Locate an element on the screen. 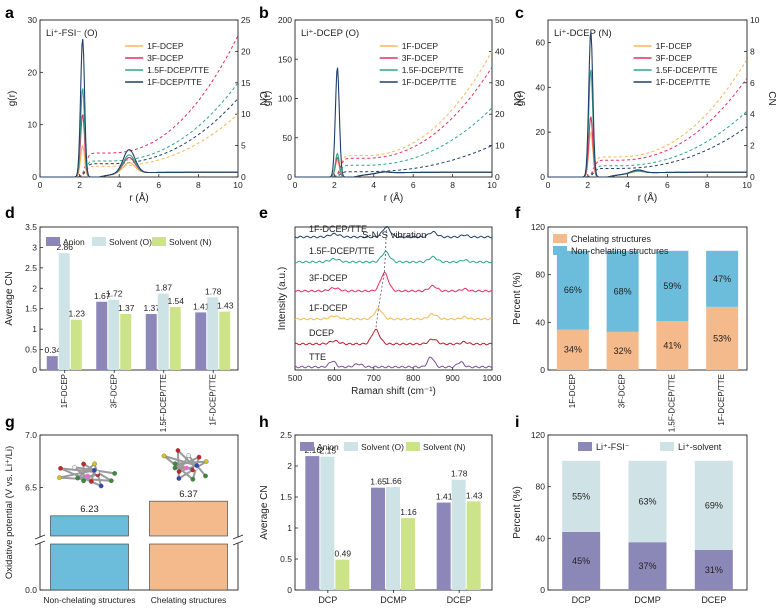 The height and width of the screenshot is (611, 780). raman-plot-frame is located at coordinates (393, 298).